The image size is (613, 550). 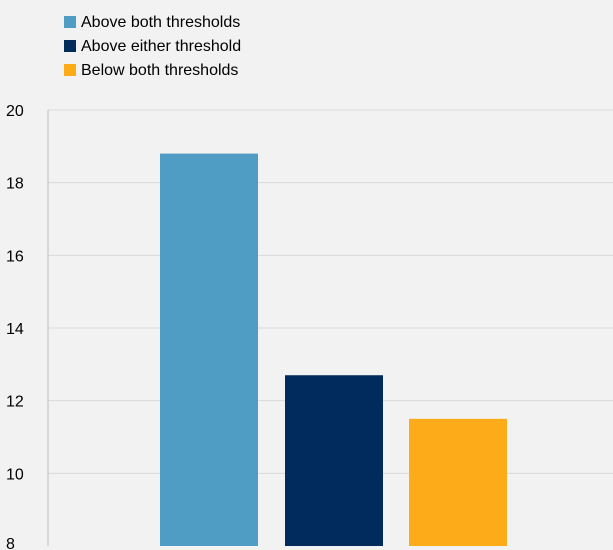 I want to click on y-axis-ticks: 8 10 12 14 16 18 20, so click(x=15, y=326).